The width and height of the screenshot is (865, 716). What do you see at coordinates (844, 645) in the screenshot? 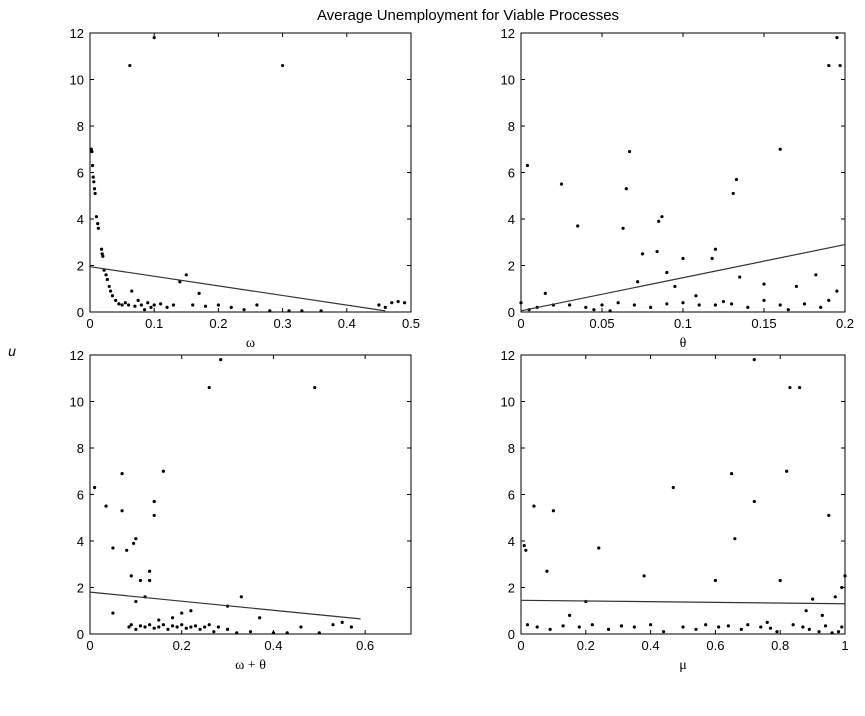
I see `x-tick-label: 1` at bounding box center [844, 645].